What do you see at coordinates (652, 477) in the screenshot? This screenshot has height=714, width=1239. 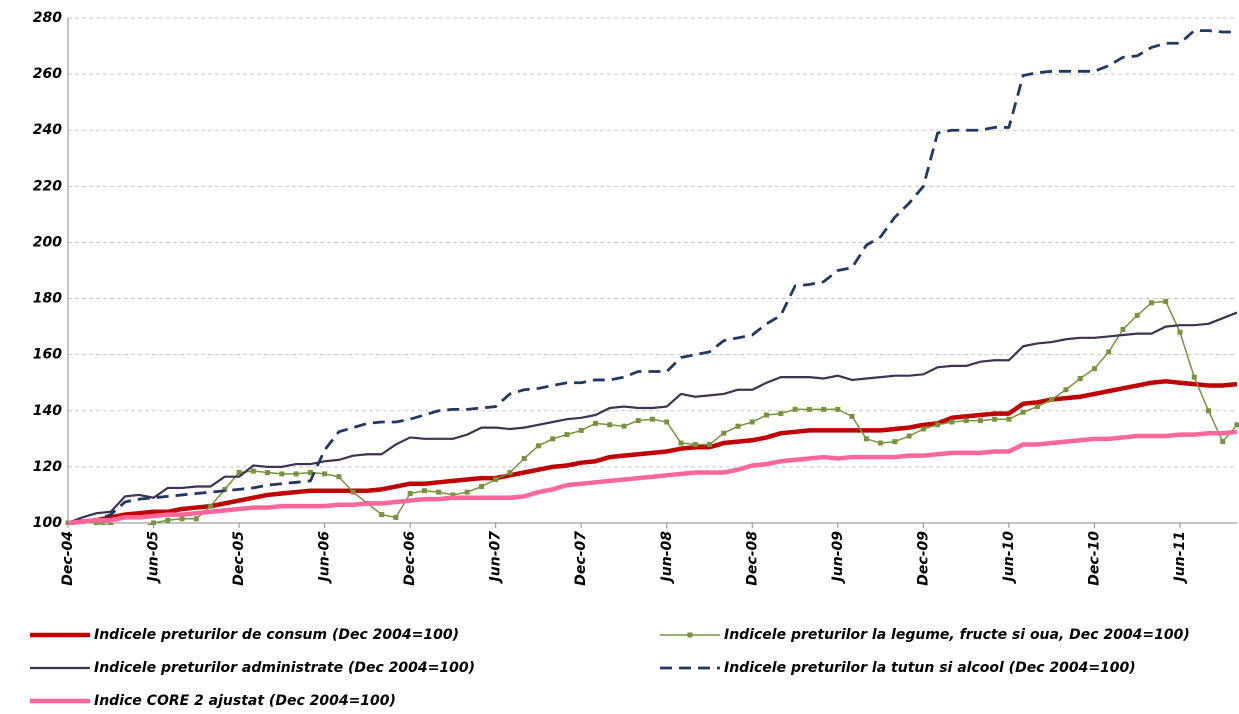 I see `series-line` at bounding box center [652, 477].